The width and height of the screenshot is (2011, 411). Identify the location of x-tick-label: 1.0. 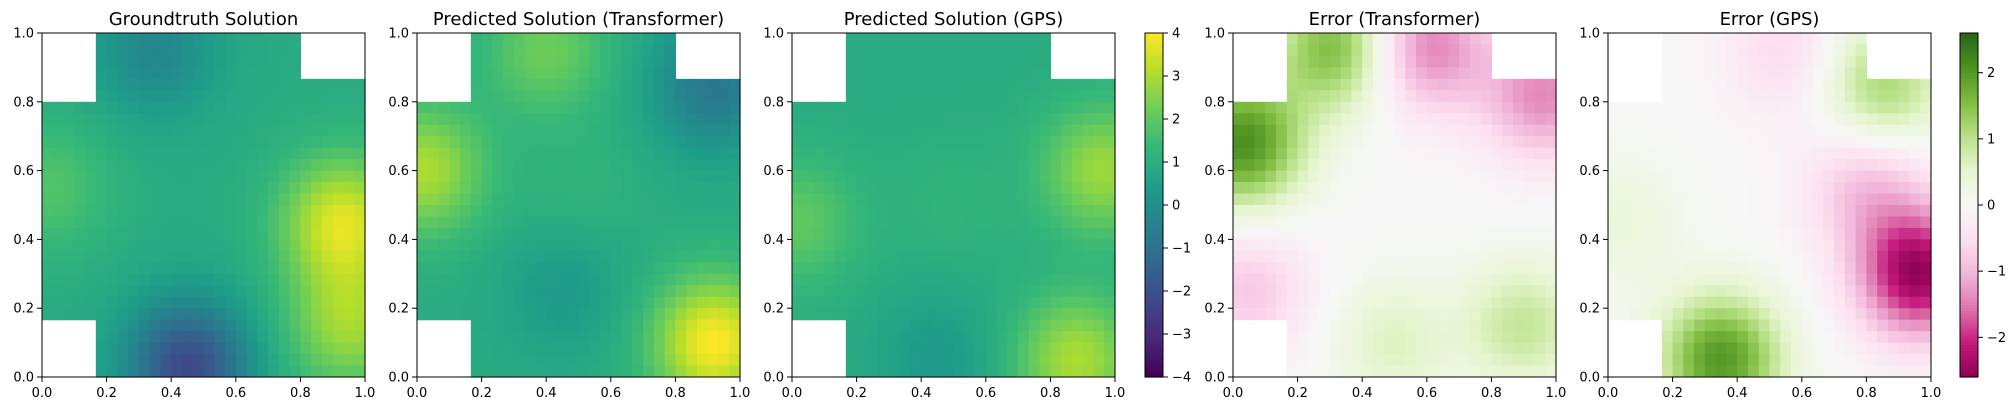
(365, 393).